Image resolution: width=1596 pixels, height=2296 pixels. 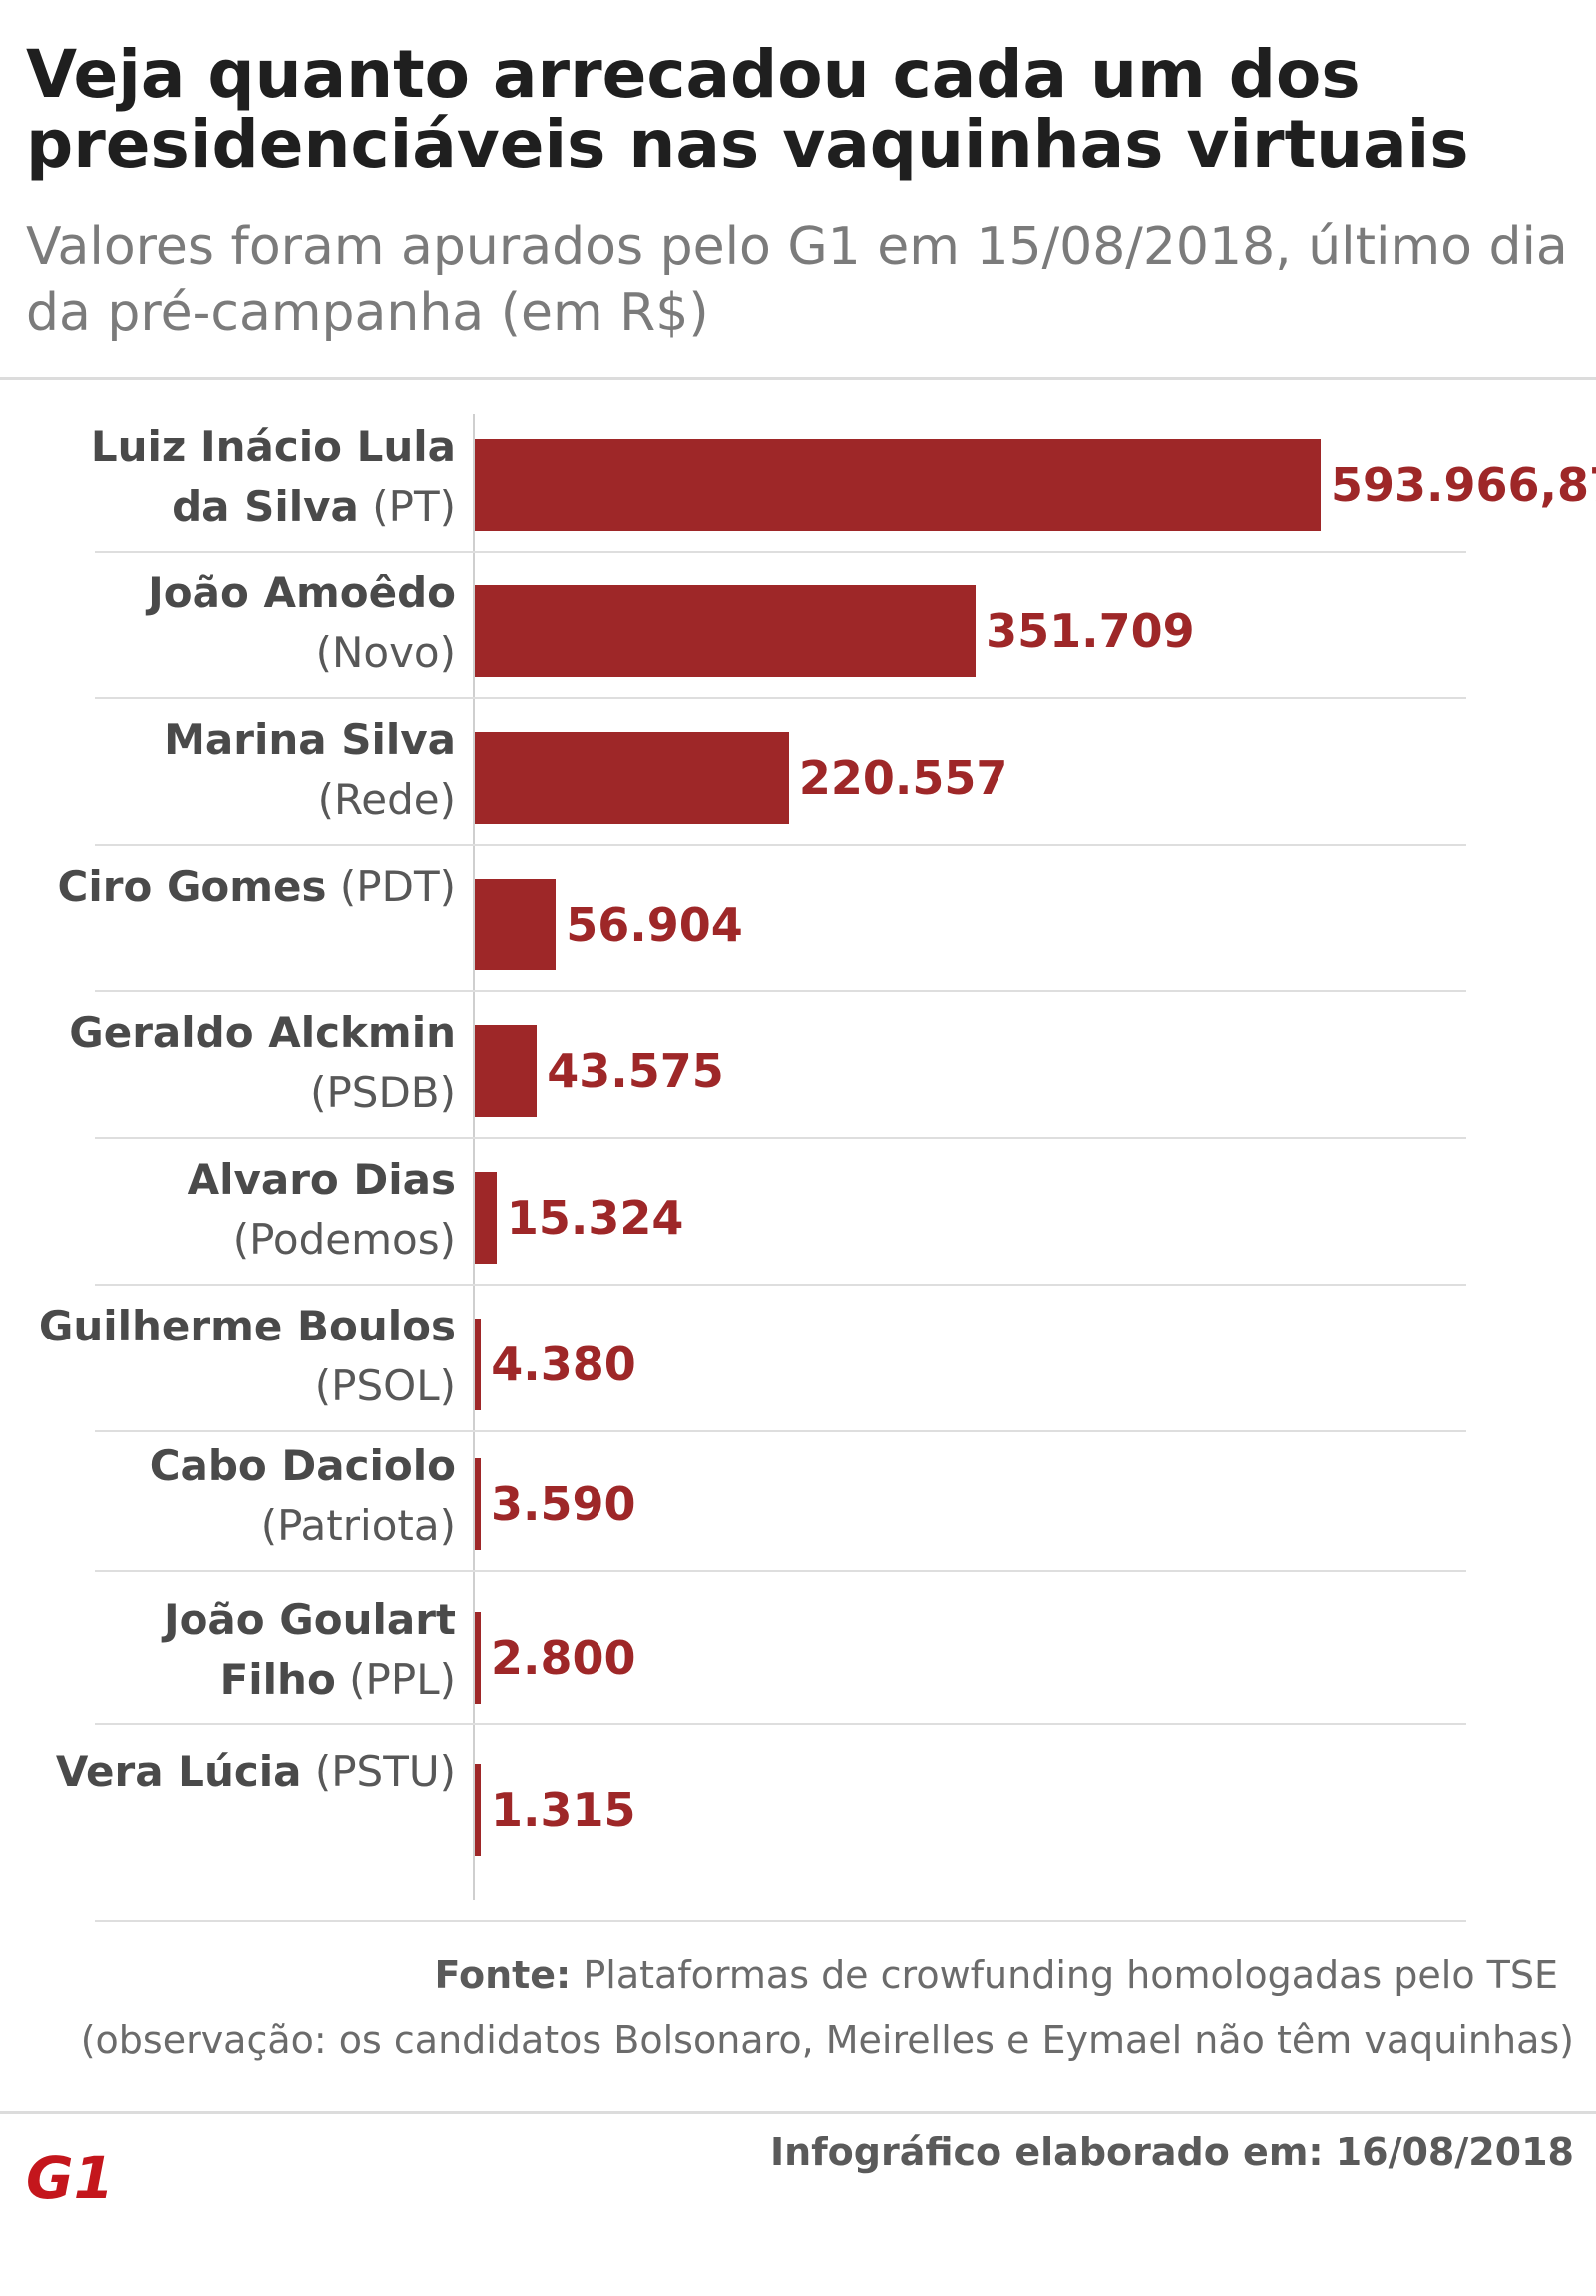 I want to click on data-label: 3.590, so click(x=563, y=1504).